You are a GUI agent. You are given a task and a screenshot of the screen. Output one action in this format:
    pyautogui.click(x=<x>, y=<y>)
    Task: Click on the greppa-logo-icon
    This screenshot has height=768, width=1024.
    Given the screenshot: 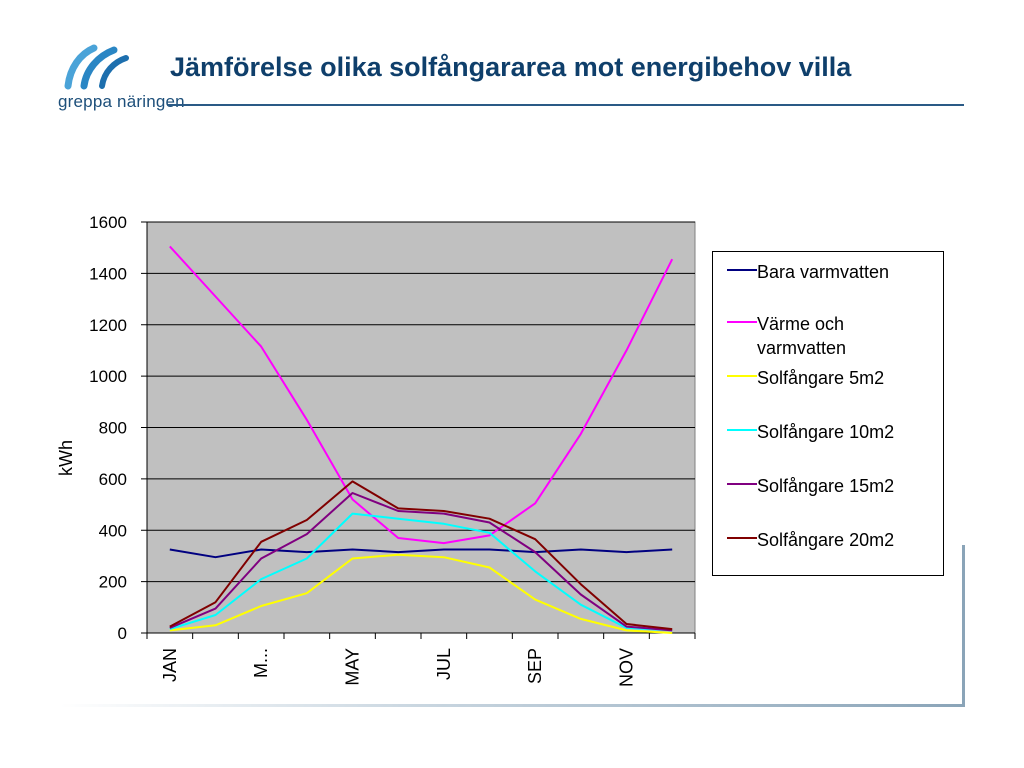 What is the action you would take?
    pyautogui.click(x=96, y=67)
    